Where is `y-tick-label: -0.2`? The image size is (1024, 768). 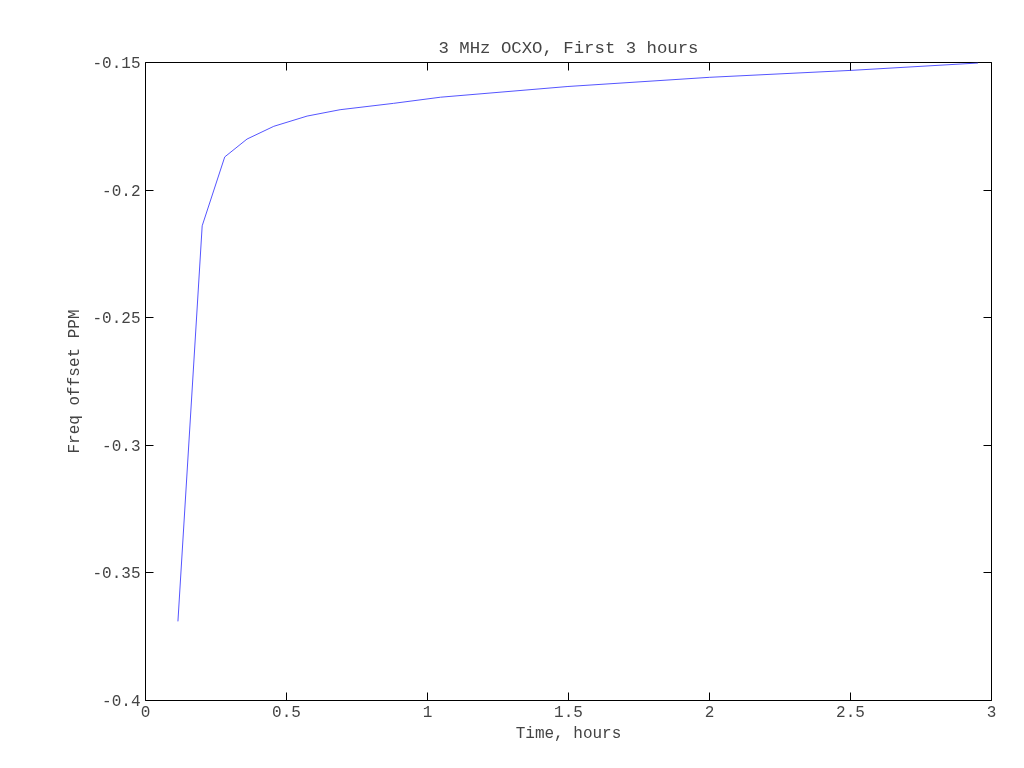 y-tick-label: -0.2 is located at coordinates (121, 191).